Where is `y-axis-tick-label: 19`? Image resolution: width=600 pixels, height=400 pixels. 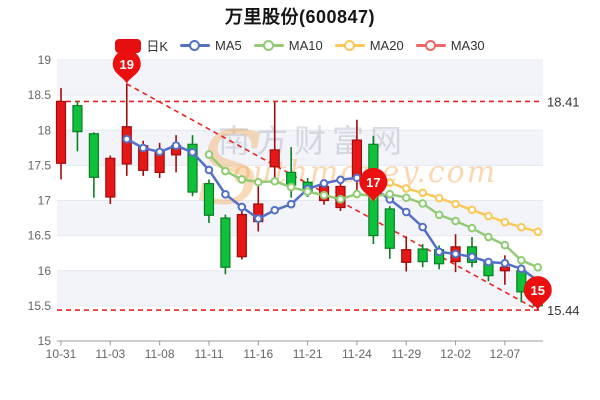 y-axis-tick-label: 19 is located at coordinates (45, 60).